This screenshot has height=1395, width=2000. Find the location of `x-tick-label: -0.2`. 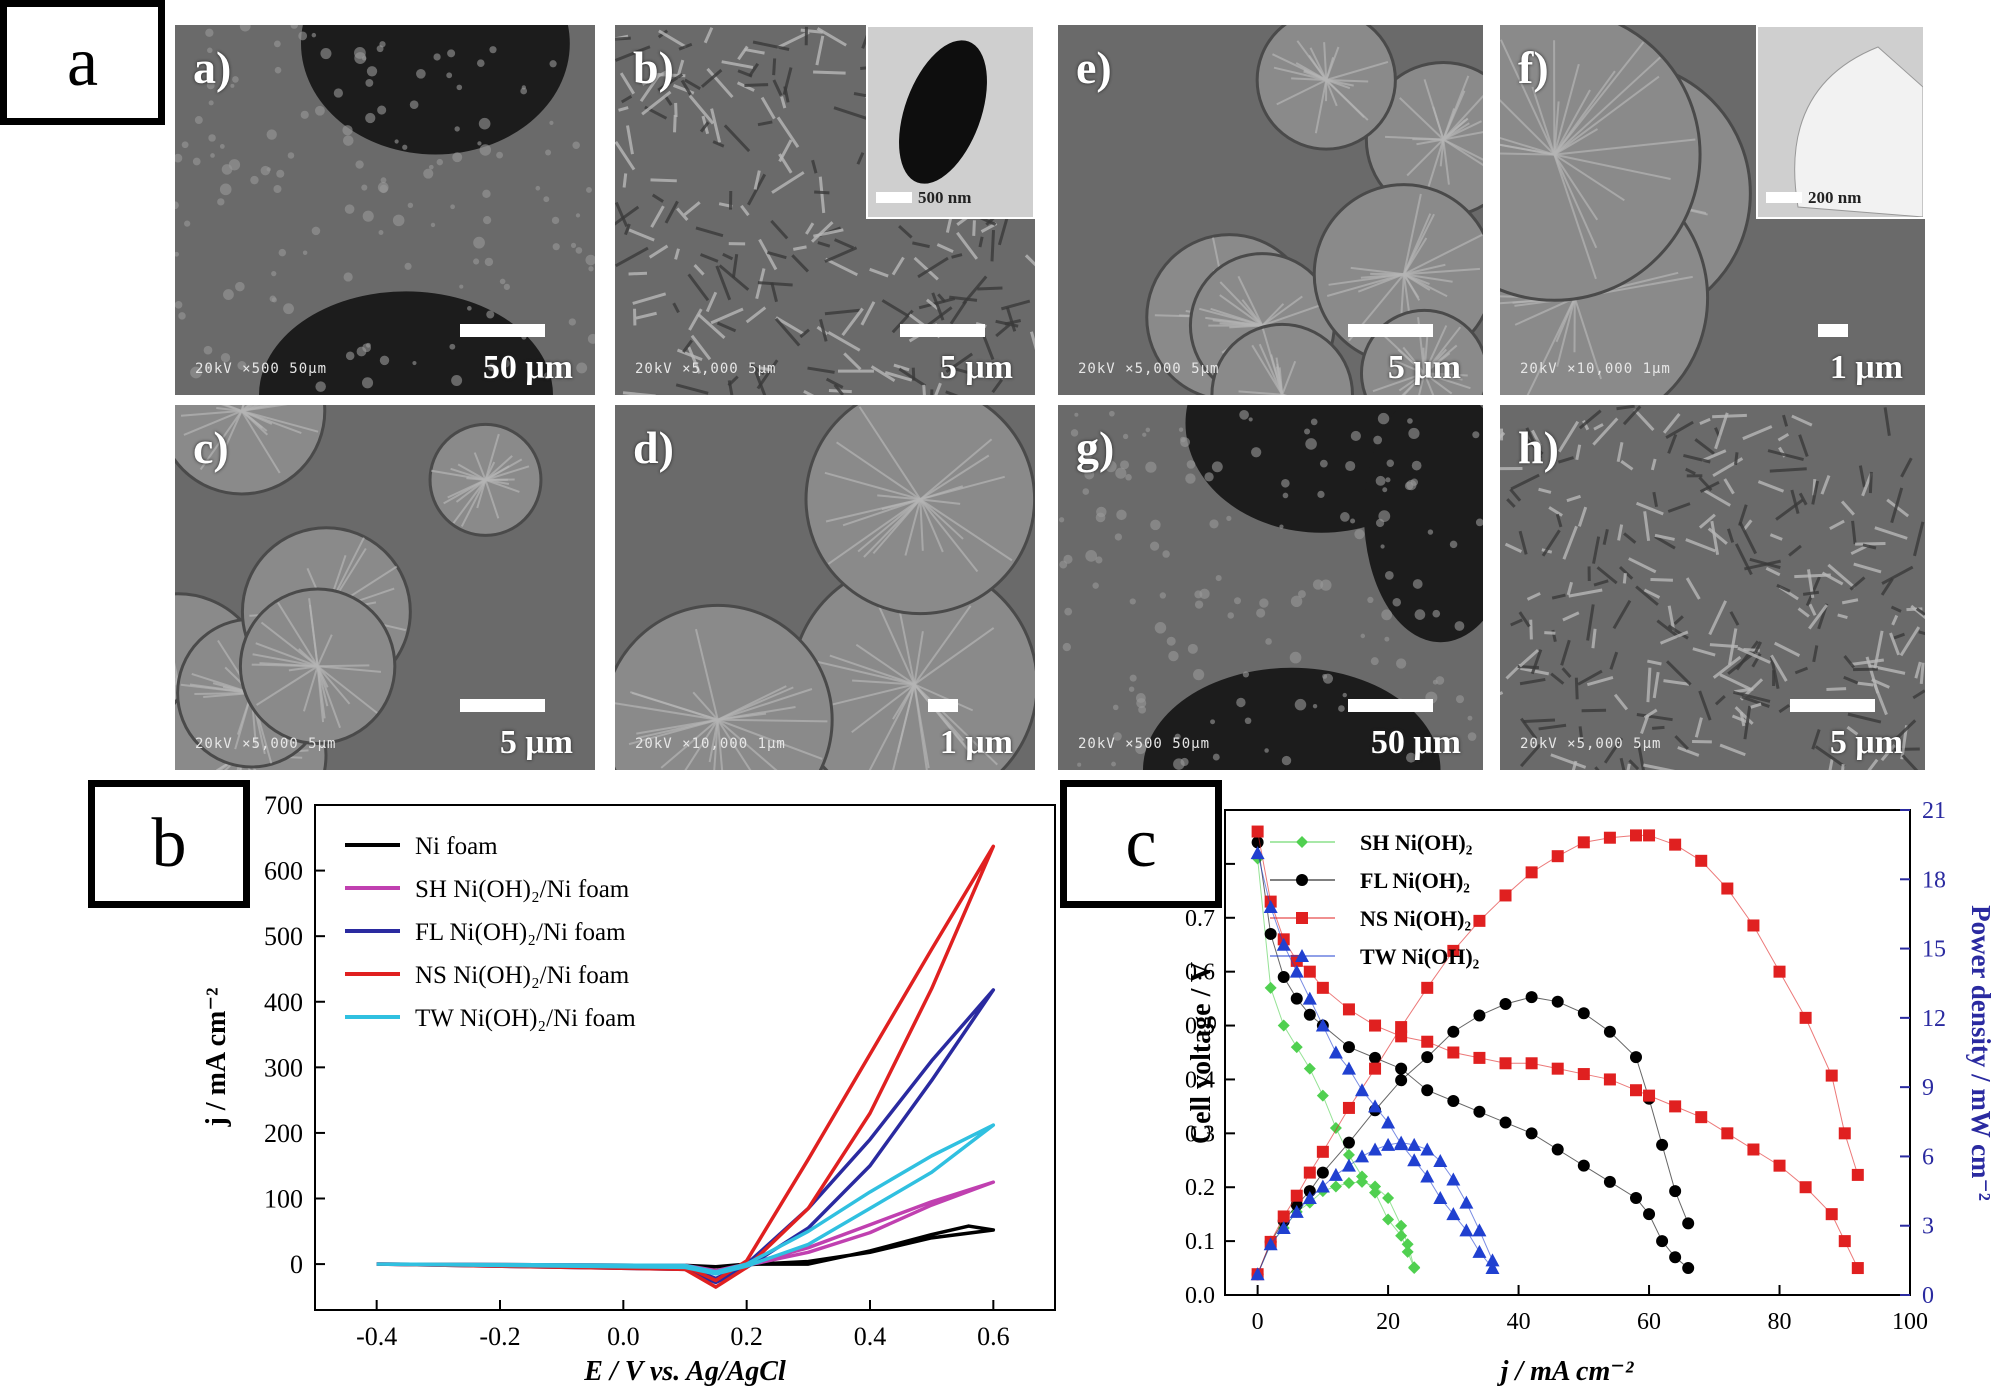

x-tick-label: -0.2 is located at coordinates (499, 1336).